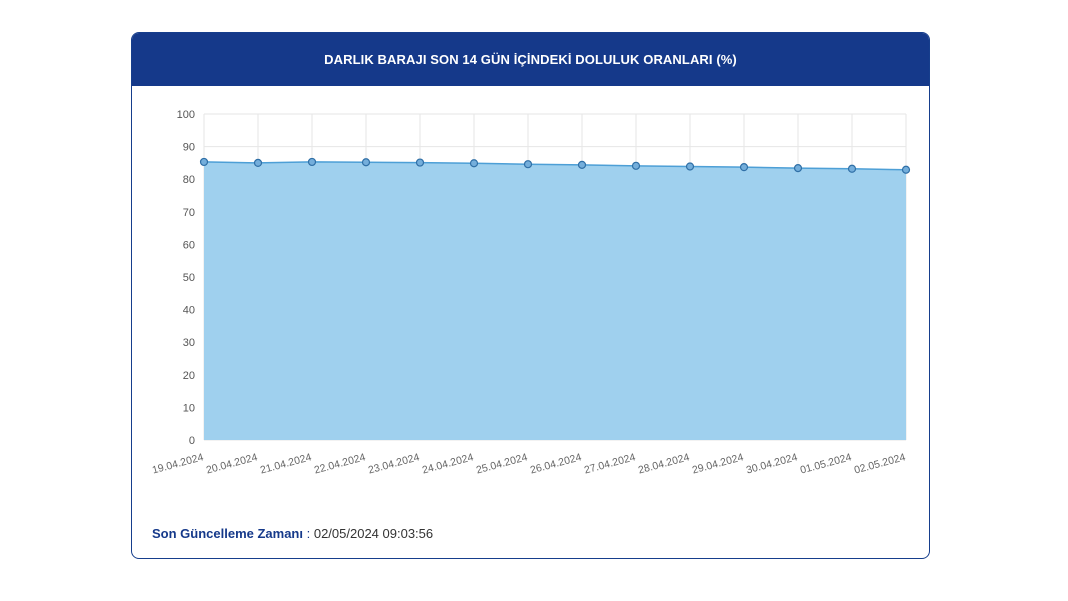  I want to click on y-tick-label: 90, so click(189, 148).